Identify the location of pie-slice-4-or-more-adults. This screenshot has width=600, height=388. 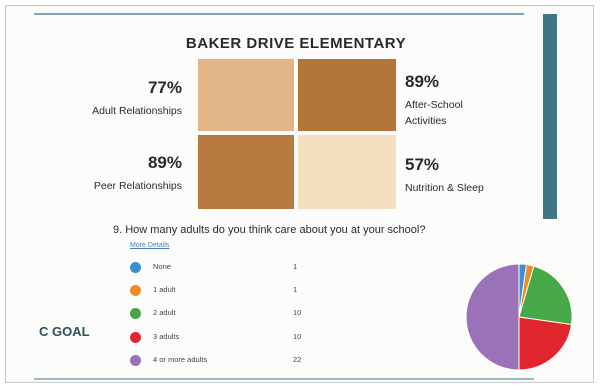
(492, 317).